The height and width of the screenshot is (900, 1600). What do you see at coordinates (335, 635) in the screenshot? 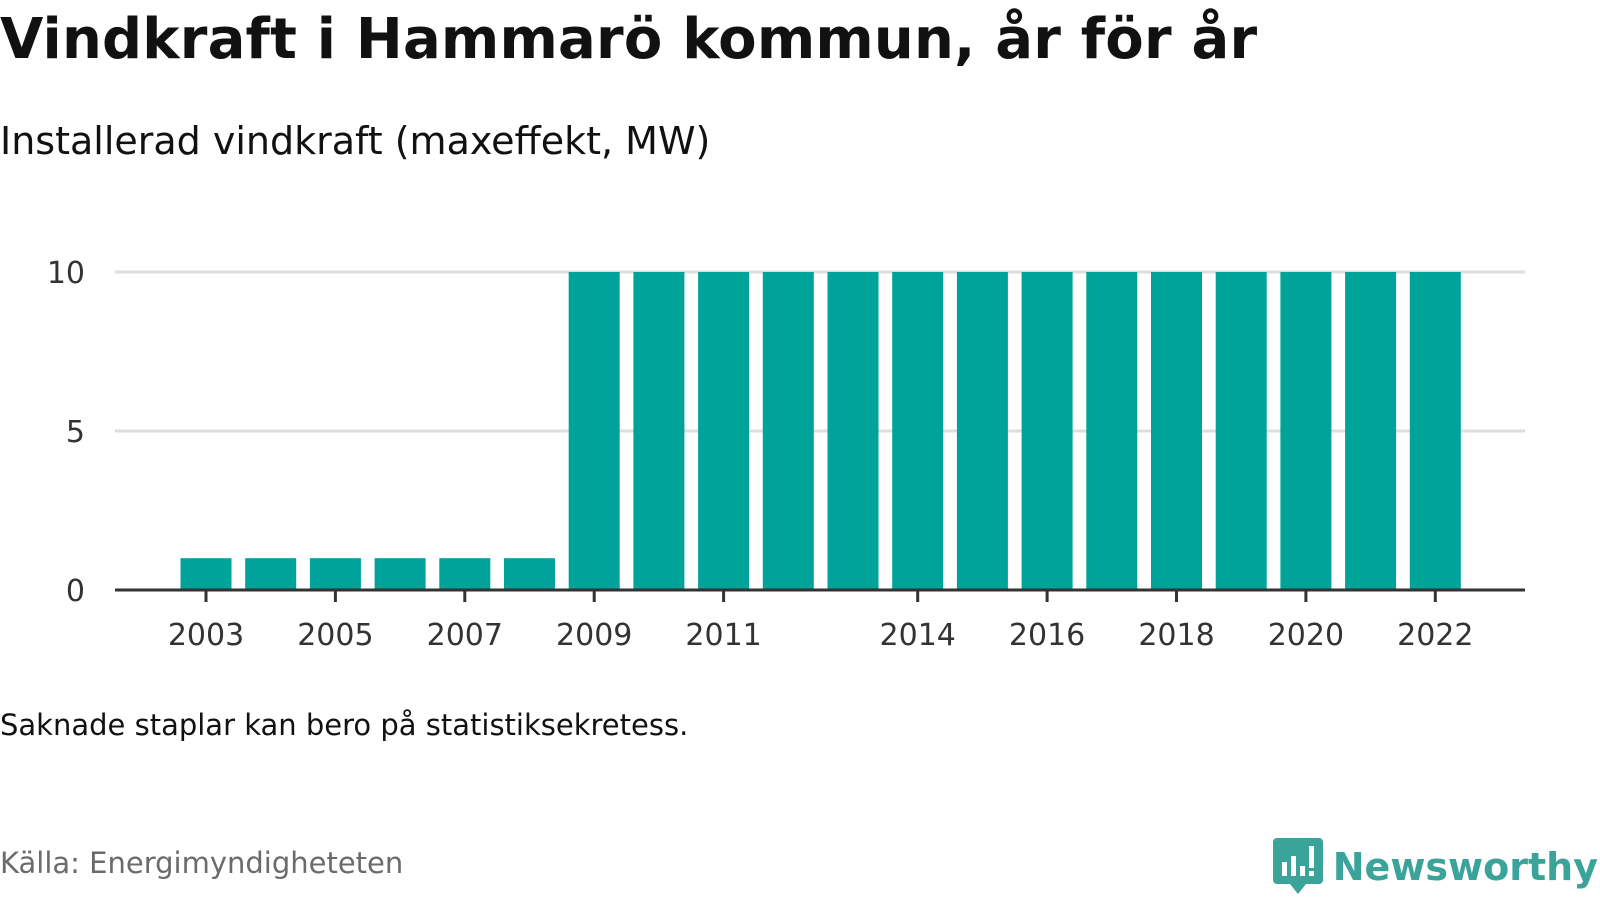
I see `x-tick-label: 2005` at bounding box center [335, 635].